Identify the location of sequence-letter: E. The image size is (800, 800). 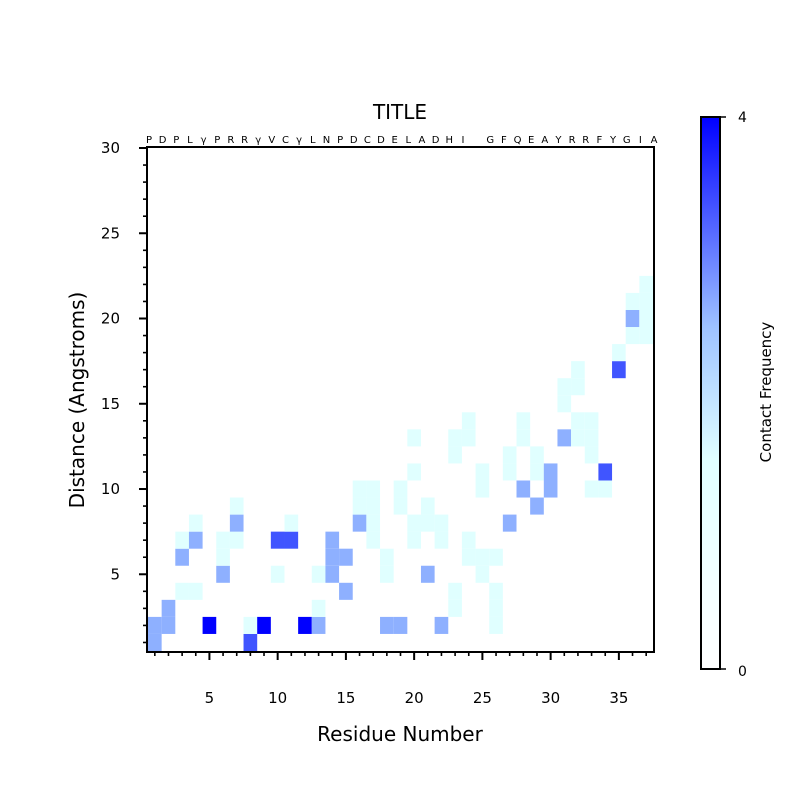
(531, 140).